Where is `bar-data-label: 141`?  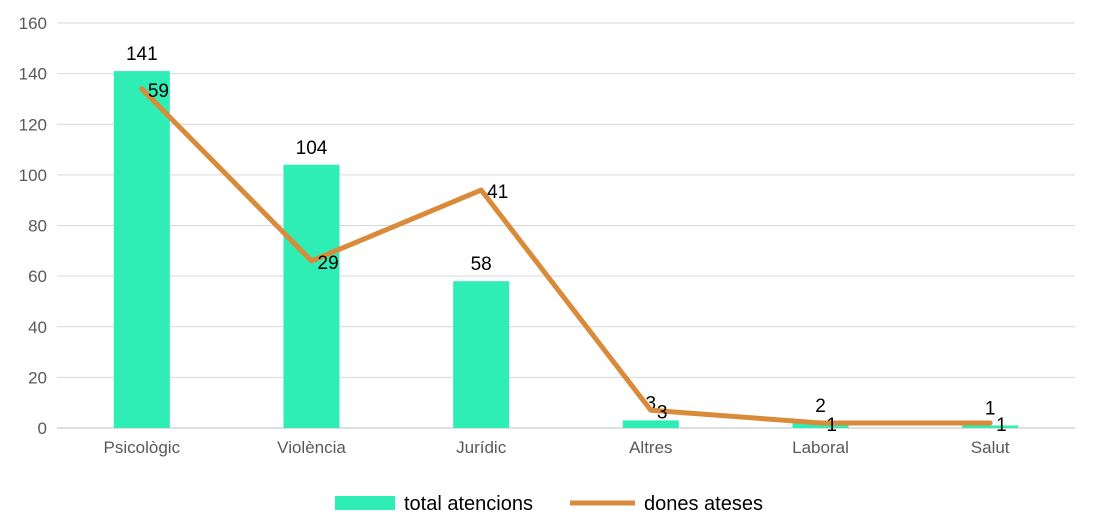 bar-data-label: 141 is located at coordinates (142, 54).